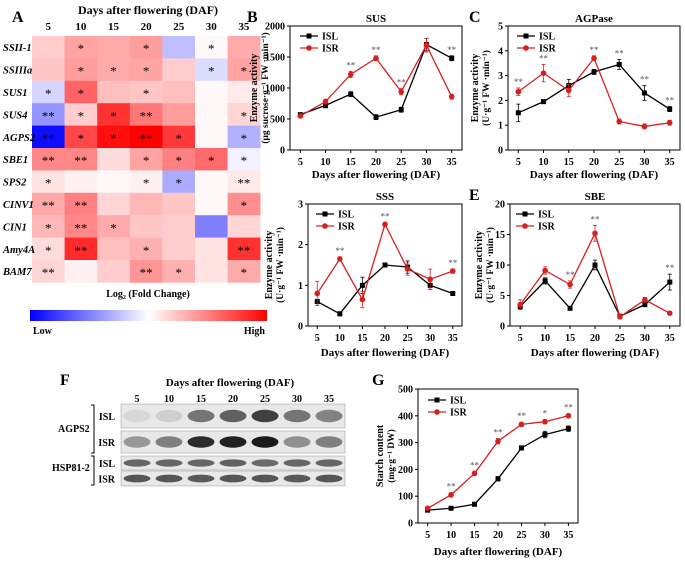 This screenshot has width=685, height=562. What do you see at coordinates (15, 160) in the screenshot?
I see `heatmap-gene-label: SBE1` at bounding box center [15, 160].